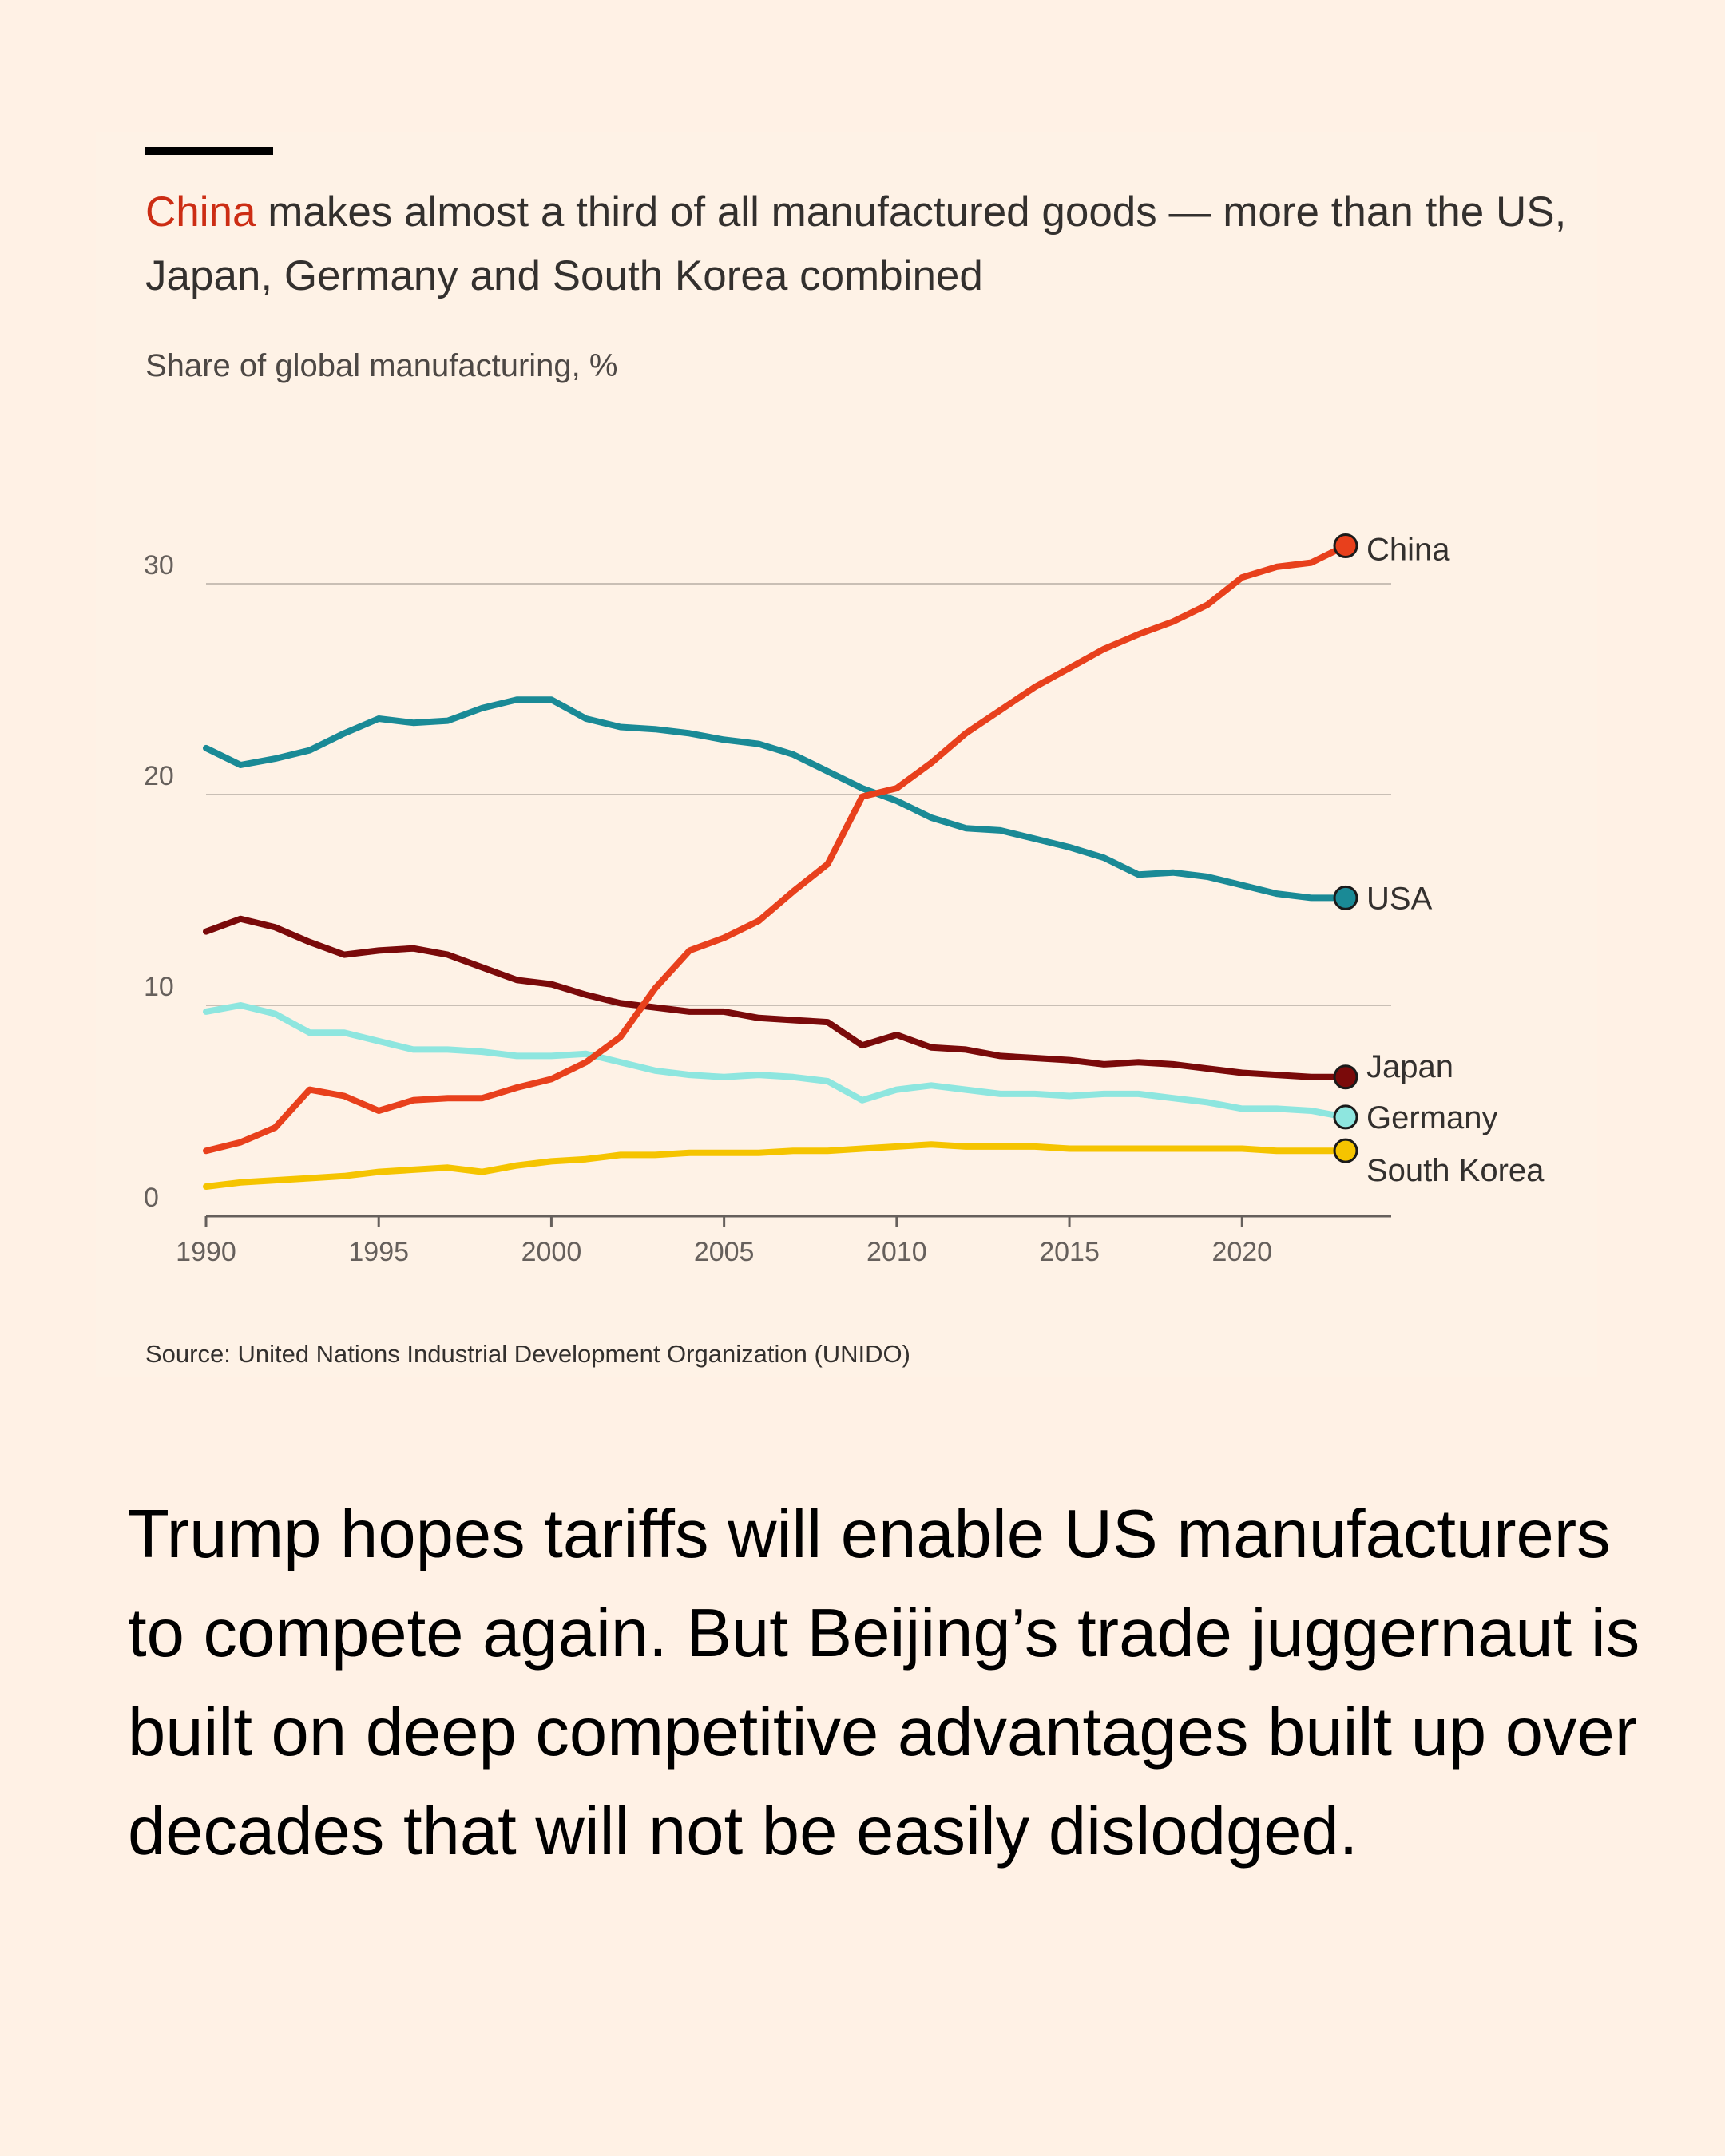  What do you see at coordinates (725, 1252) in the screenshot?
I see `x-tick-label-2005: 2005` at bounding box center [725, 1252].